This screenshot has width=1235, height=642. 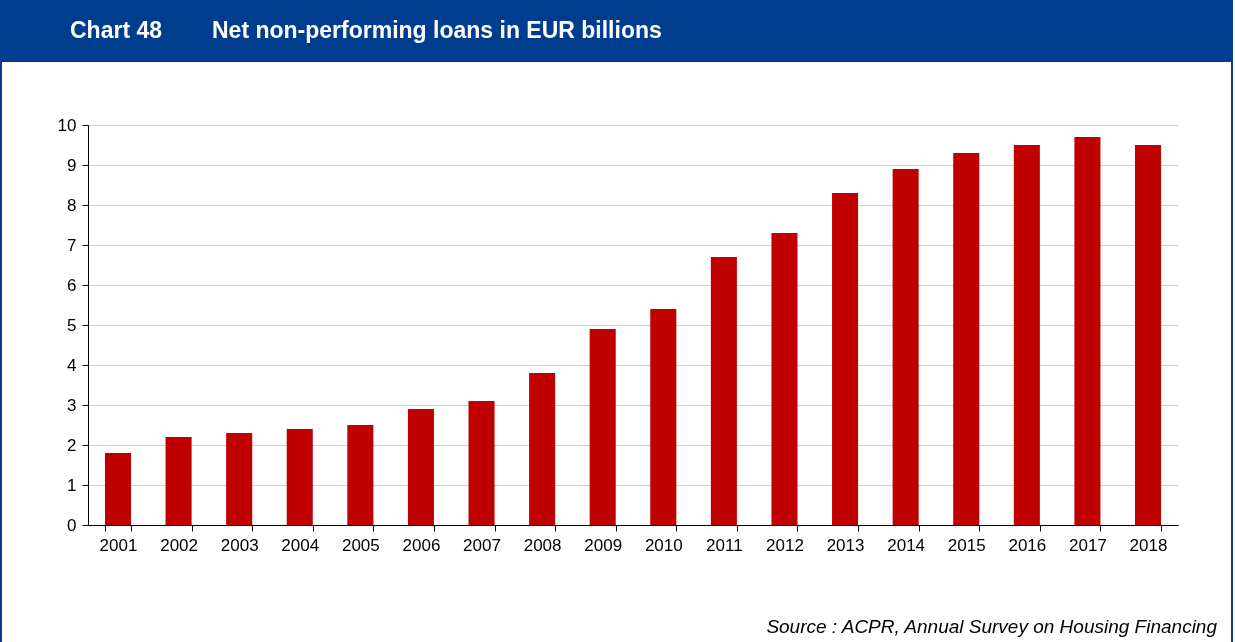 I want to click on x-tick-label: 2003, so click(x=239, y=545).